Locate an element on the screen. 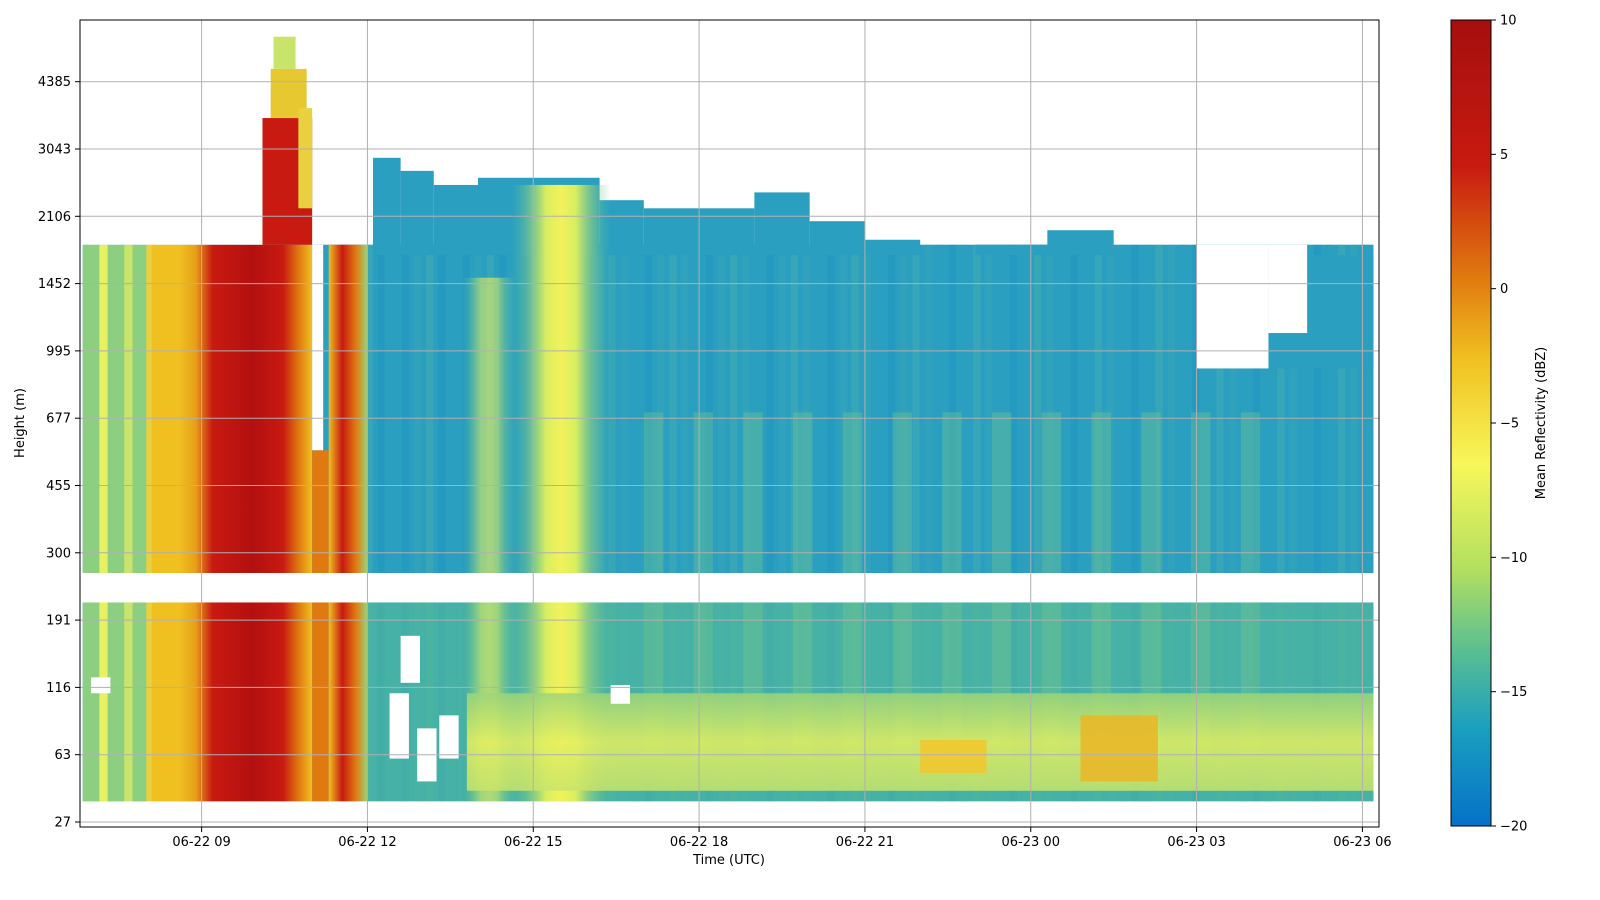 This screenshot has height=900, width=1600. x-tick-label: 06-22 12 is located at coordinates (367, 842).